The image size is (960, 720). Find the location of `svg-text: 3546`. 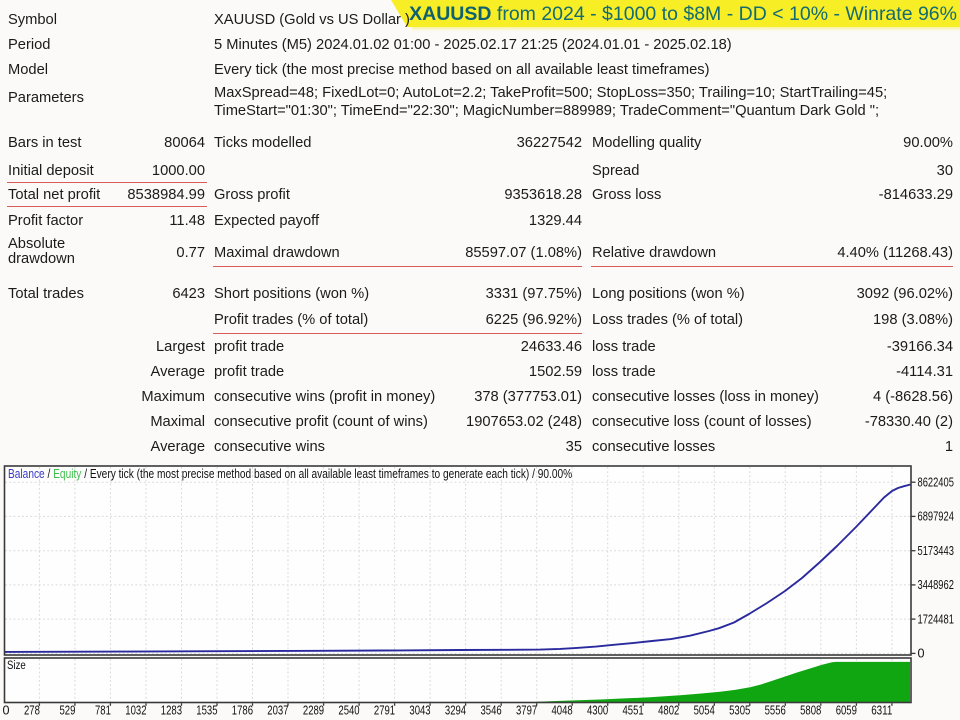

svg-text: 3546 is located at coordinates (491, 711).